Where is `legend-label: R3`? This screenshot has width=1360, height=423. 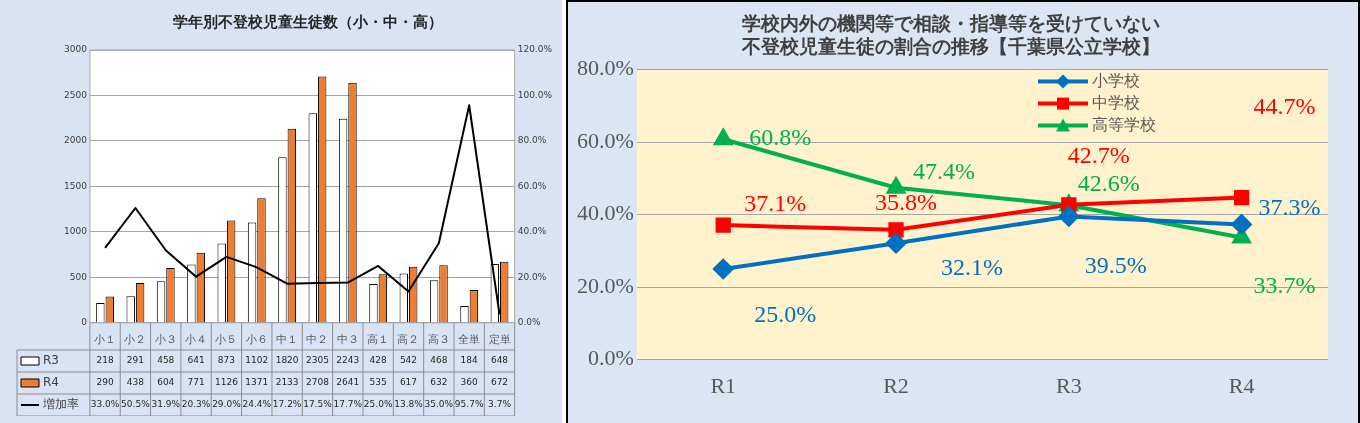 legend-label: R3 is located at coordinates (51, 360).